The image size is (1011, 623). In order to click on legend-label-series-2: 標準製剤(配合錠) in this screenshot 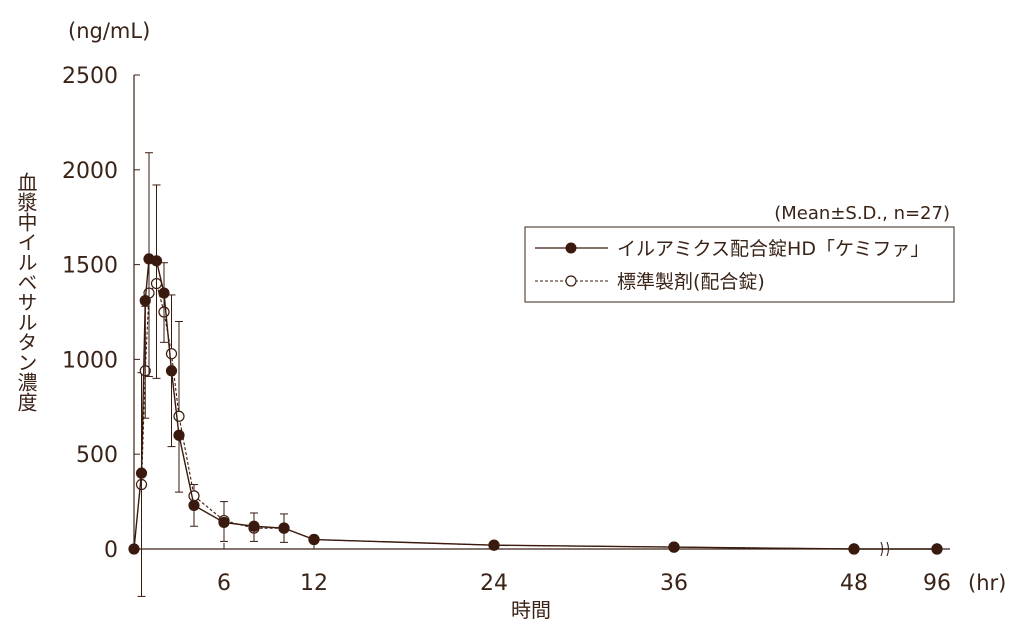, I will do `click(691, 282)`.